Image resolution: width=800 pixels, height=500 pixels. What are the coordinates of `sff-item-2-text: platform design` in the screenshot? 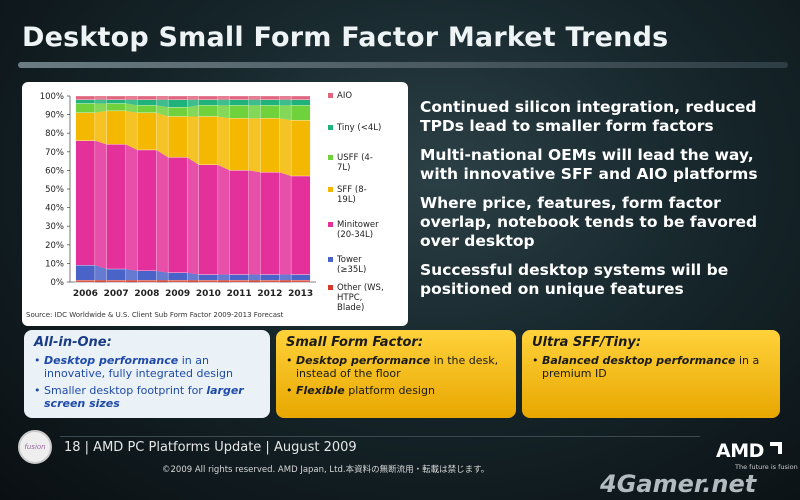 It's located at (389, 390).